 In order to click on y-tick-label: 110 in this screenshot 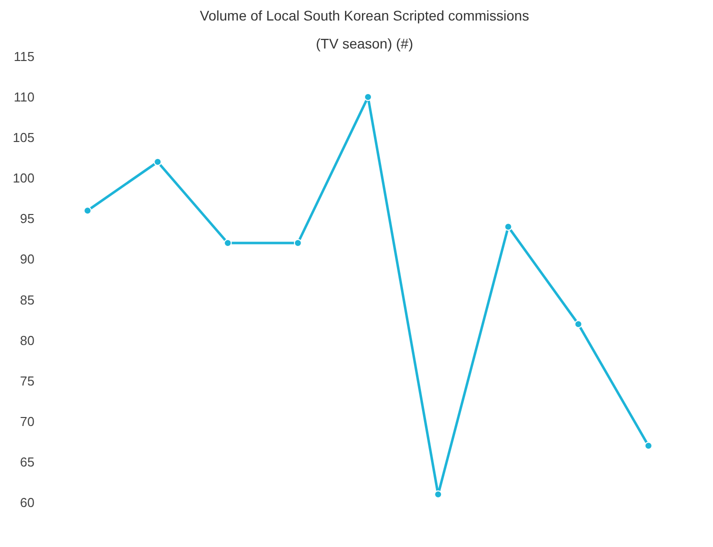, I will do `click(24, 97)`.